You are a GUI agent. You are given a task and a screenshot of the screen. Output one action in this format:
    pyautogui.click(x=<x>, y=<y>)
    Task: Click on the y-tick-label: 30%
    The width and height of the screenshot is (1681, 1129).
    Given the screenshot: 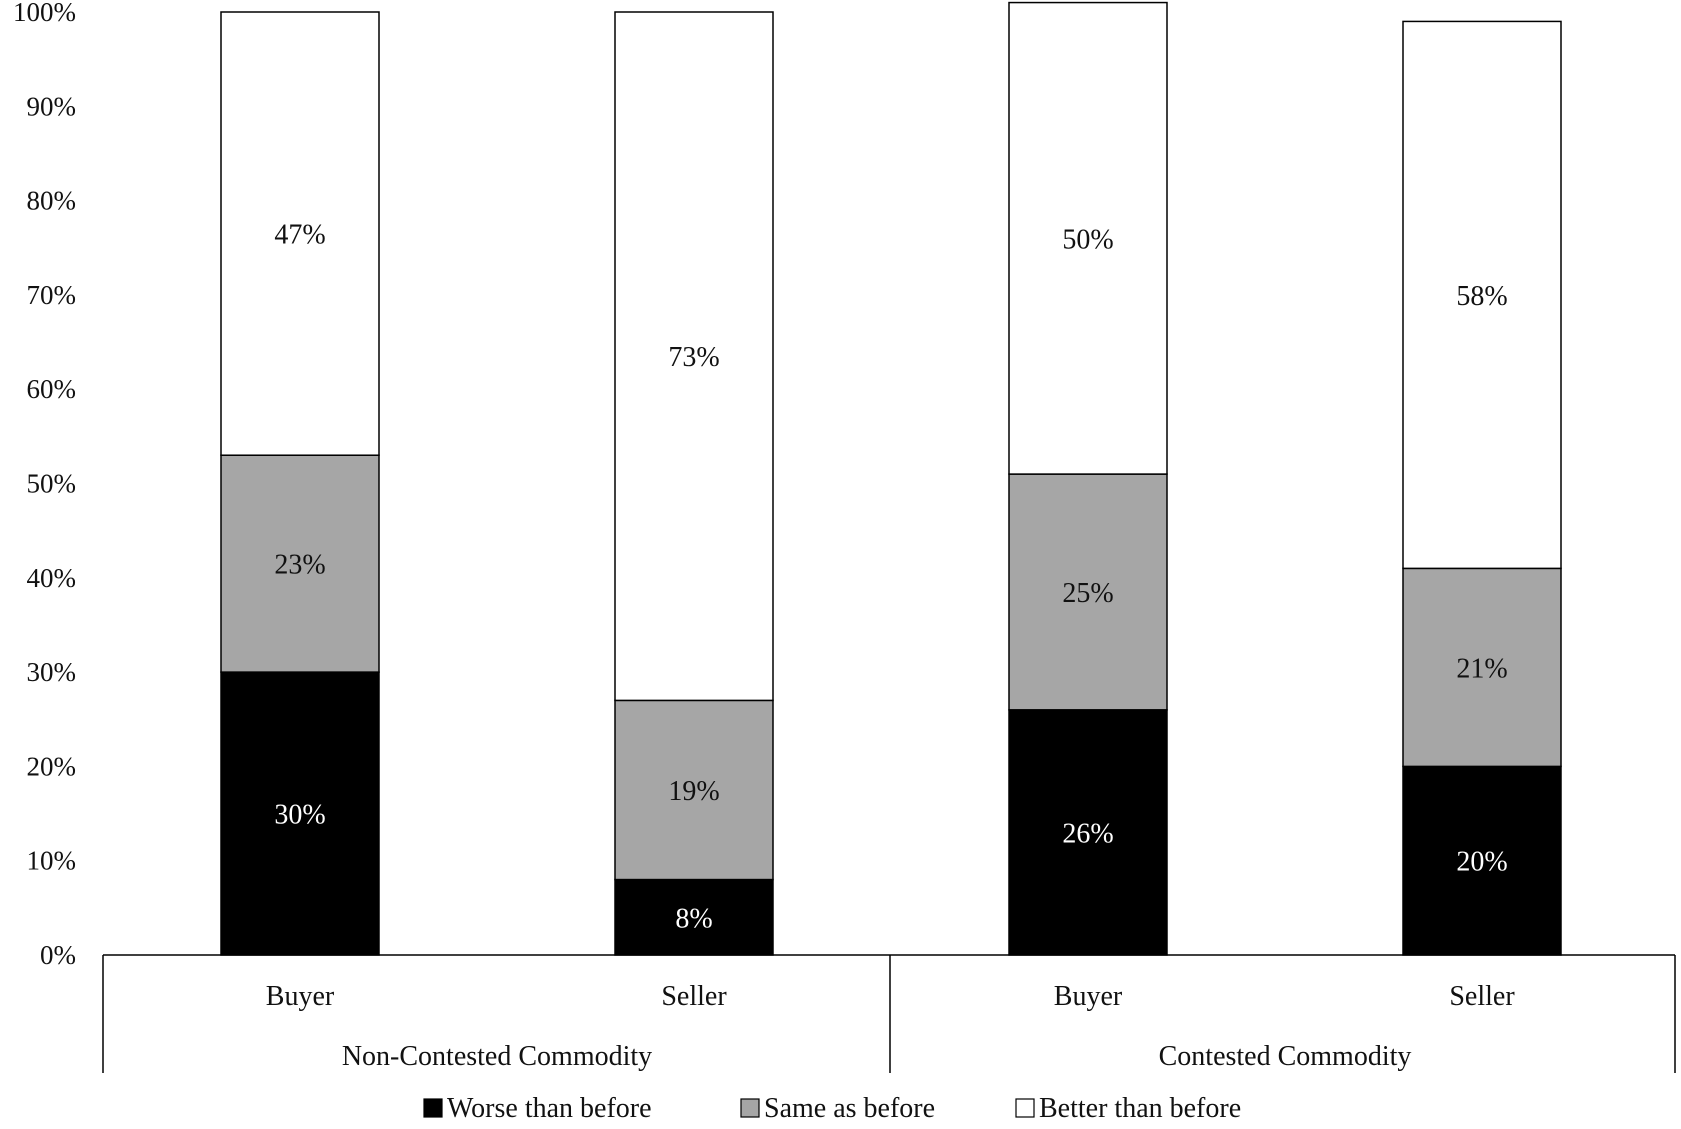 What is the action you would take?
    pyautogui.click(x=52, y=672)
    